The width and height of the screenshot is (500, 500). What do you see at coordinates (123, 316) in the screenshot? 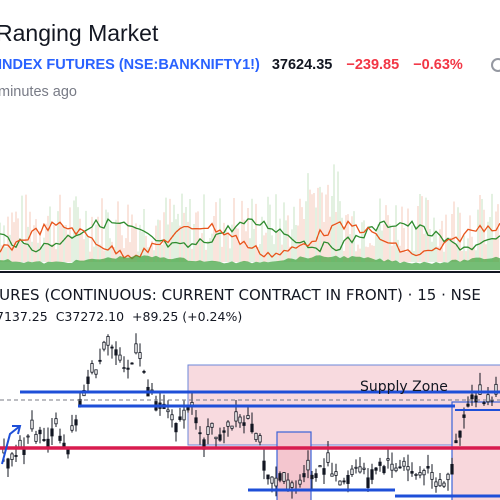
I see `ohlc-readout: 7137.25 C37272.10 +89.25 (+0.24%)` at bounding box center [123, 316].